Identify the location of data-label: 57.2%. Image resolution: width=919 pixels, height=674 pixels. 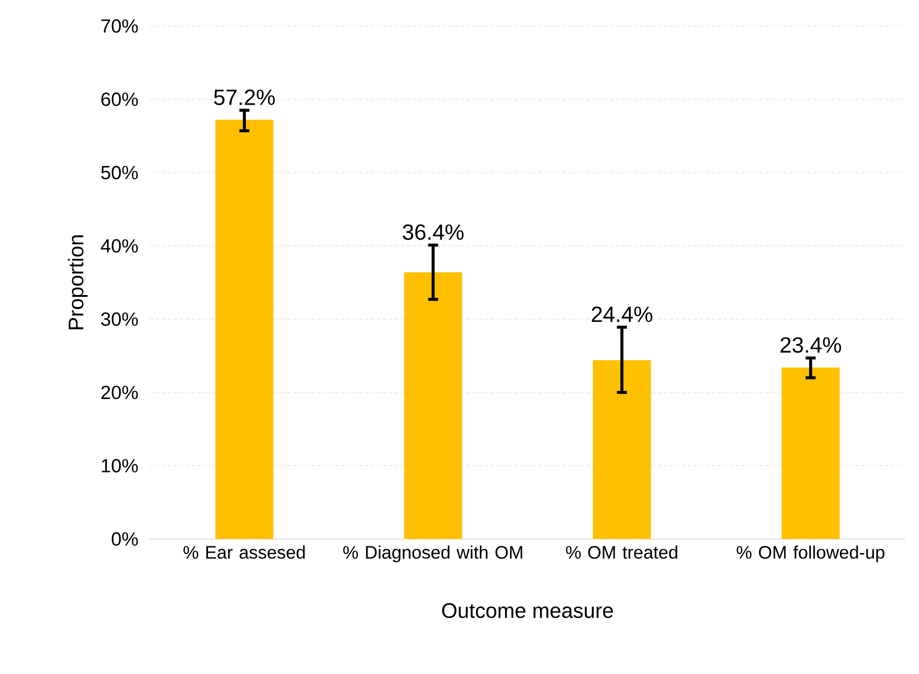
(244, 98).